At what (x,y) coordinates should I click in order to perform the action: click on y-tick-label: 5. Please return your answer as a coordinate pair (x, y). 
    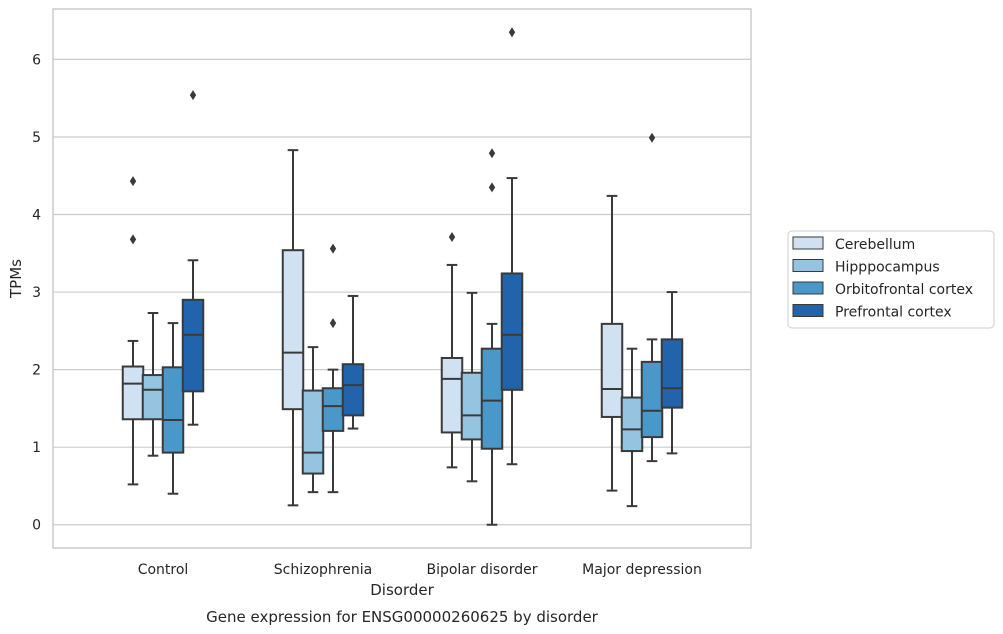
    Looking at the image, I should click on (36, 138).